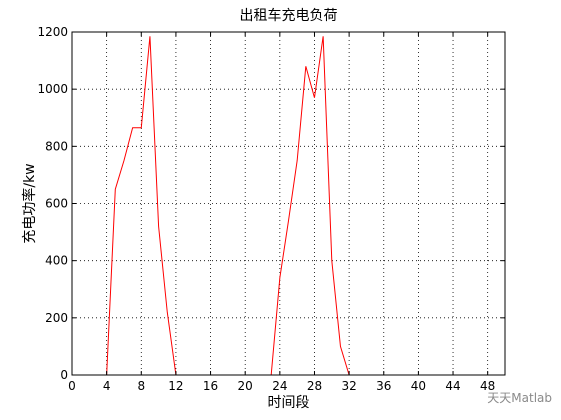  What do you see at coordinates (418, 386) in the screenshot?
I see `x-tick-label: 40` at bounding box center [418, 386].